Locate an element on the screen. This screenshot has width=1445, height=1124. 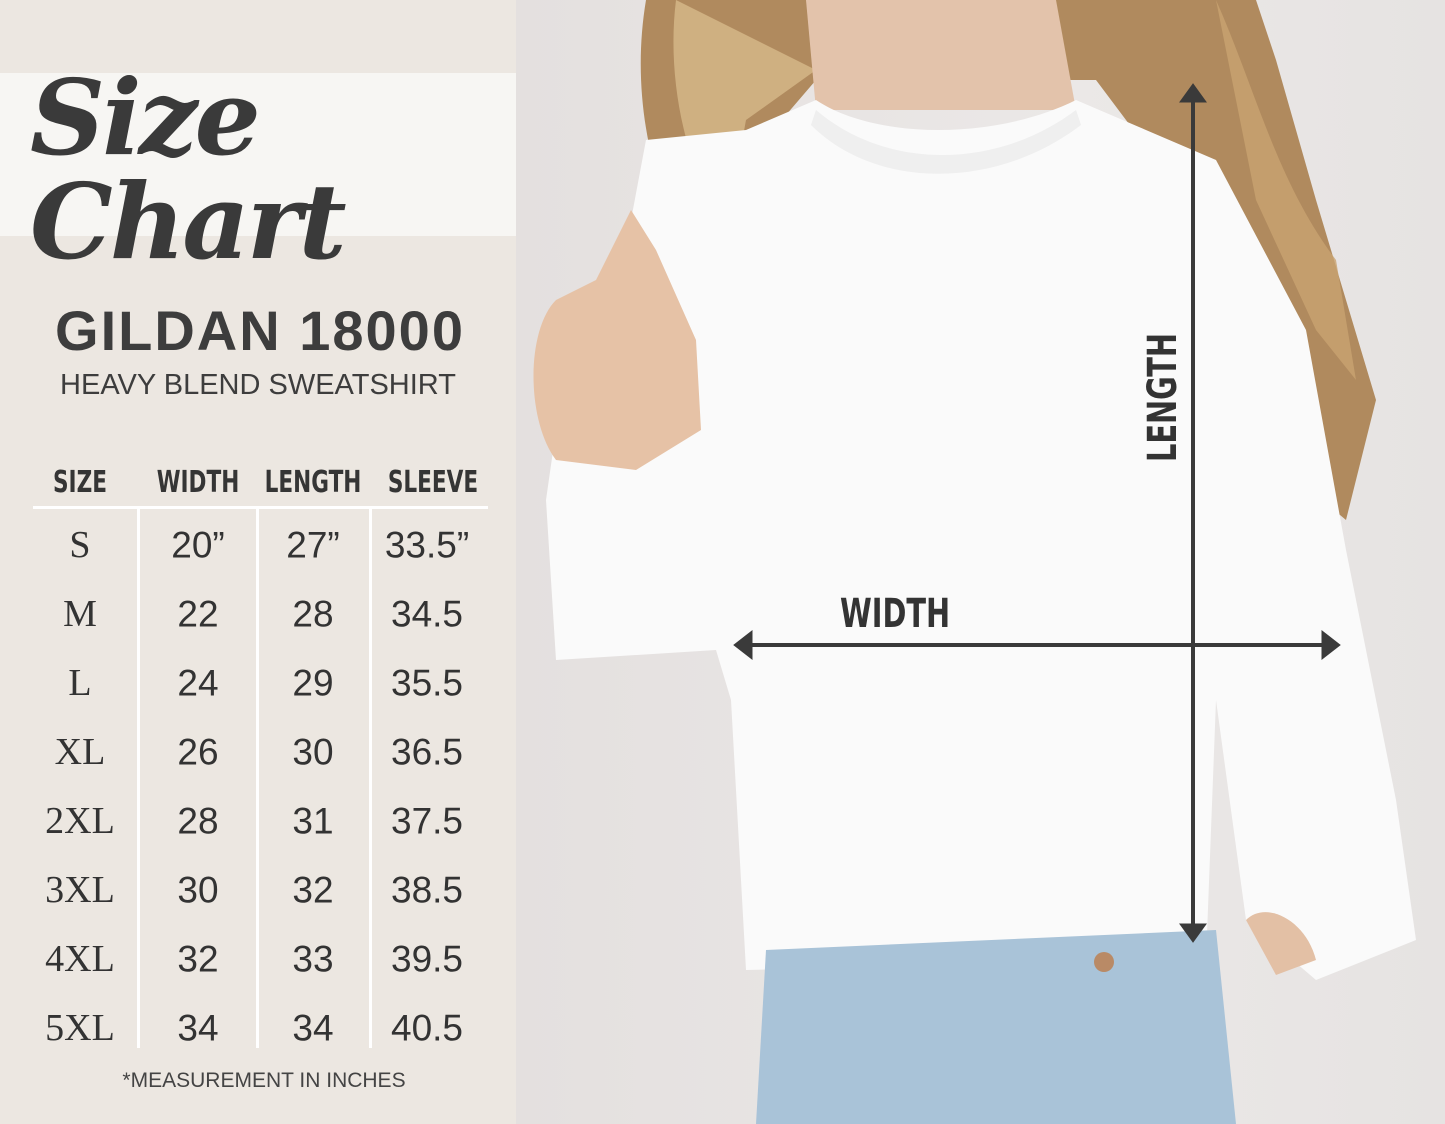
cell-width: 32 is located at coordinates (198, 959).